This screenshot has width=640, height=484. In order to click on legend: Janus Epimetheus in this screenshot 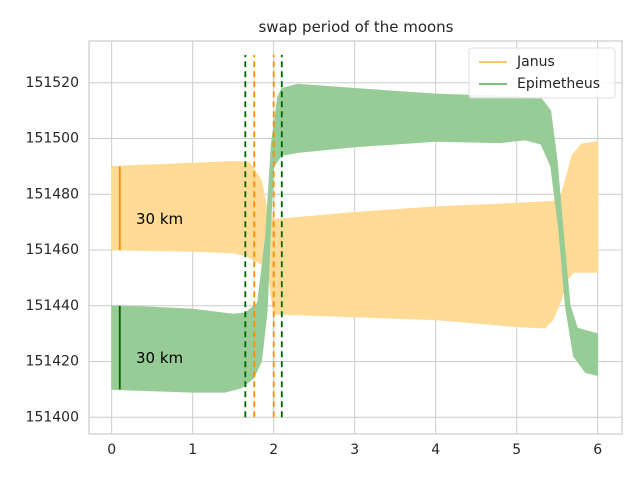, I will do `click(542, 73)`.